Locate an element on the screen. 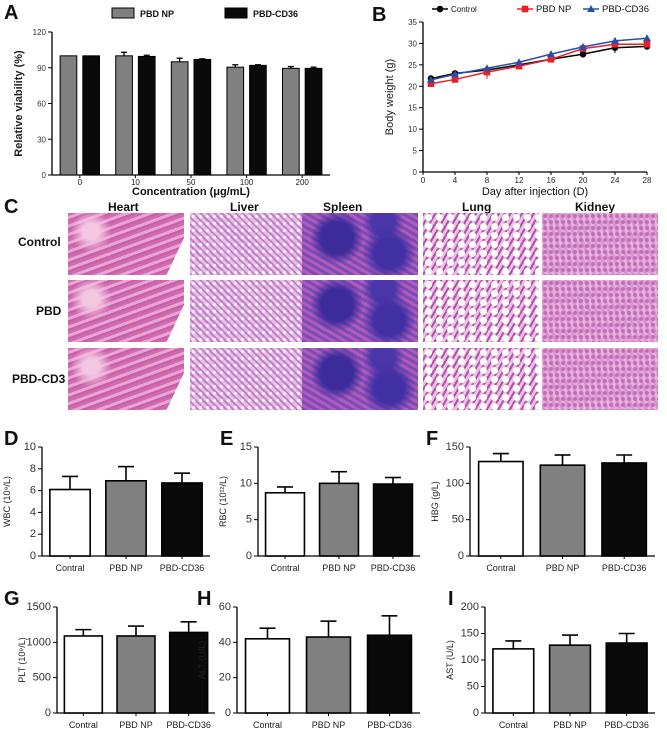 Image resolution: width=667 pixels, height=734 pixels. histology-image-heart-control is located at coordinates (126, 244).